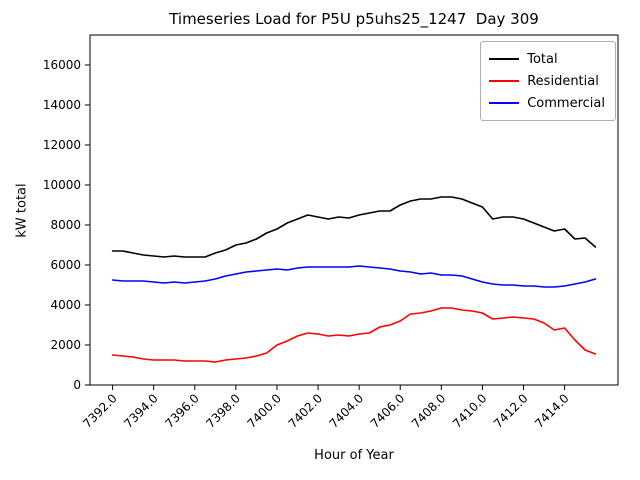  Describe the element at coordinates (511, 411) in the screenshot. I see `x-tick-label: 7412.0` at that location.